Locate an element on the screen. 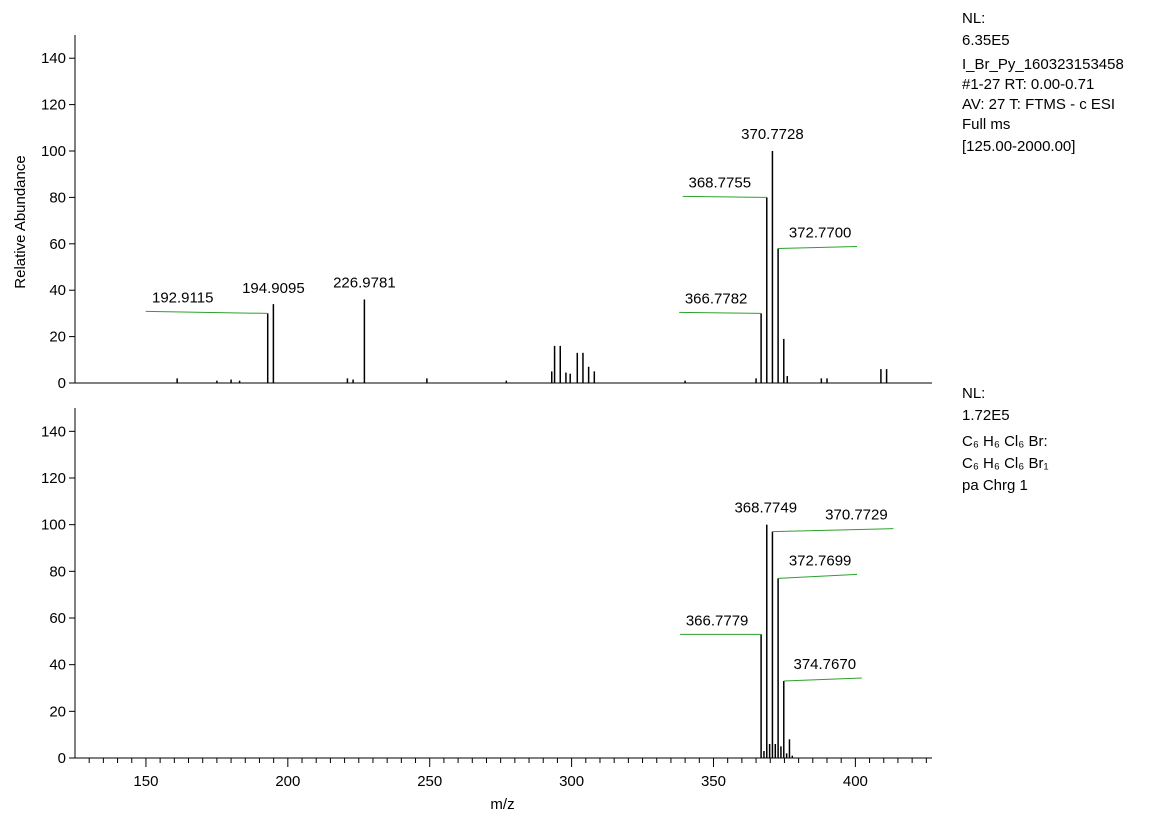  x-tick-label: 250 is located at coordinates (429, 781).